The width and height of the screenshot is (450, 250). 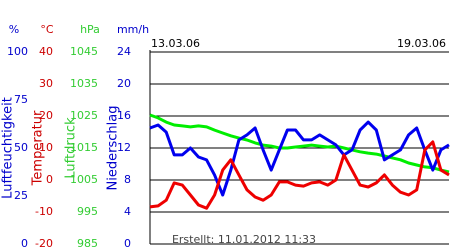 What do you see at coordinates (421, 43) in the screenshot?
I see `date-label: 19.03.06` at bounding box center [421, 43].